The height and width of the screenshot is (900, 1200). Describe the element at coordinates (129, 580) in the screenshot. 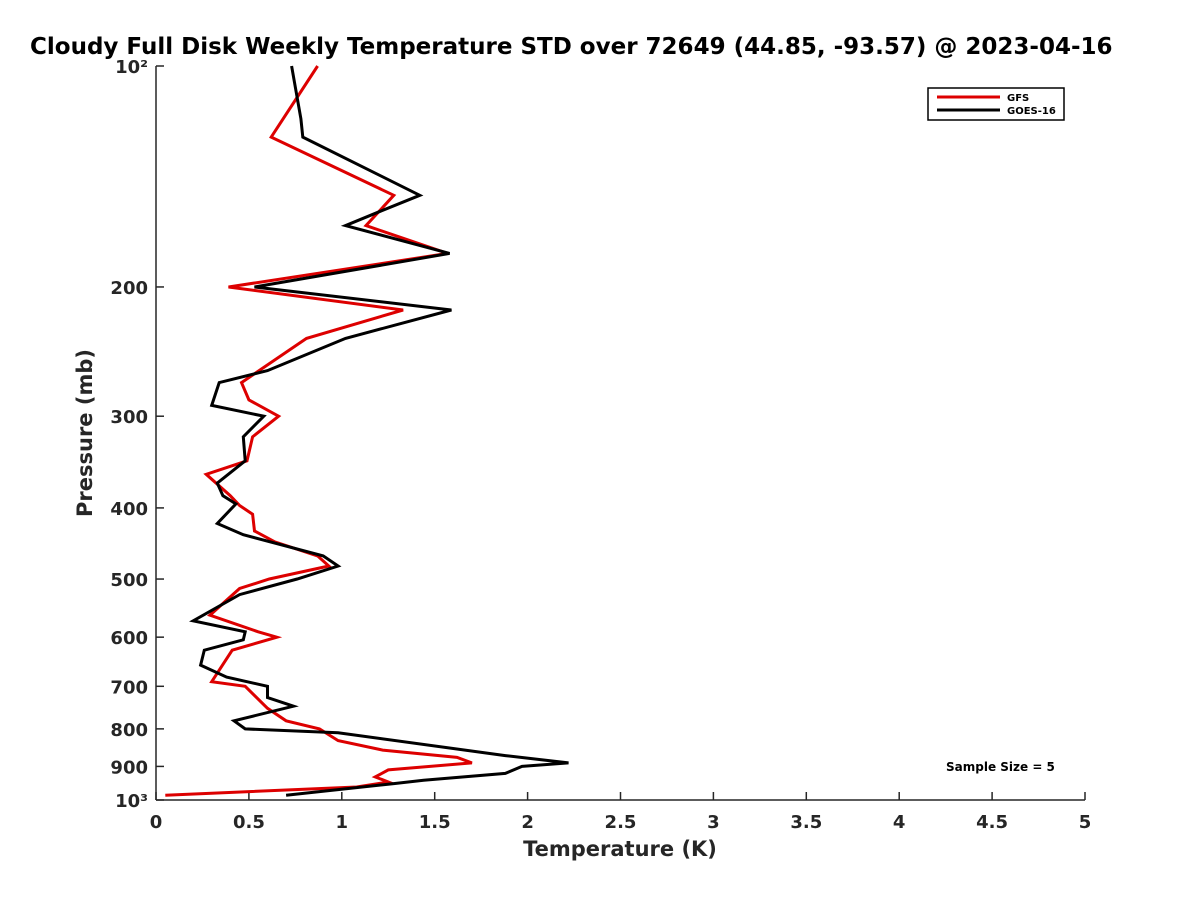

I see `y-tick-label: 500` at that location.